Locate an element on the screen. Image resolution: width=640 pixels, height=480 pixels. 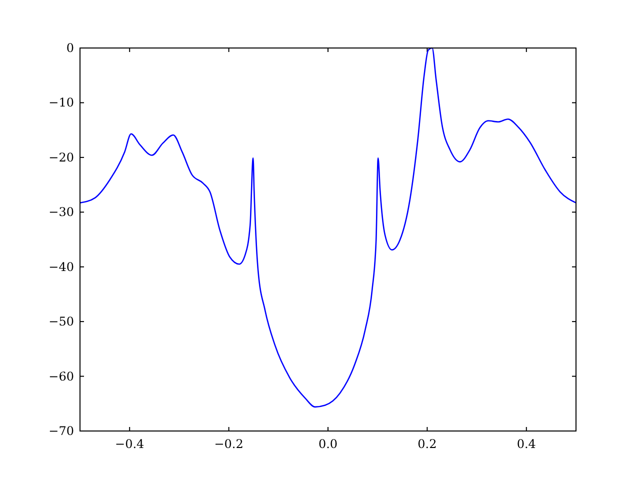
y-tick-label: −70 is located at coordinates (61, 431).